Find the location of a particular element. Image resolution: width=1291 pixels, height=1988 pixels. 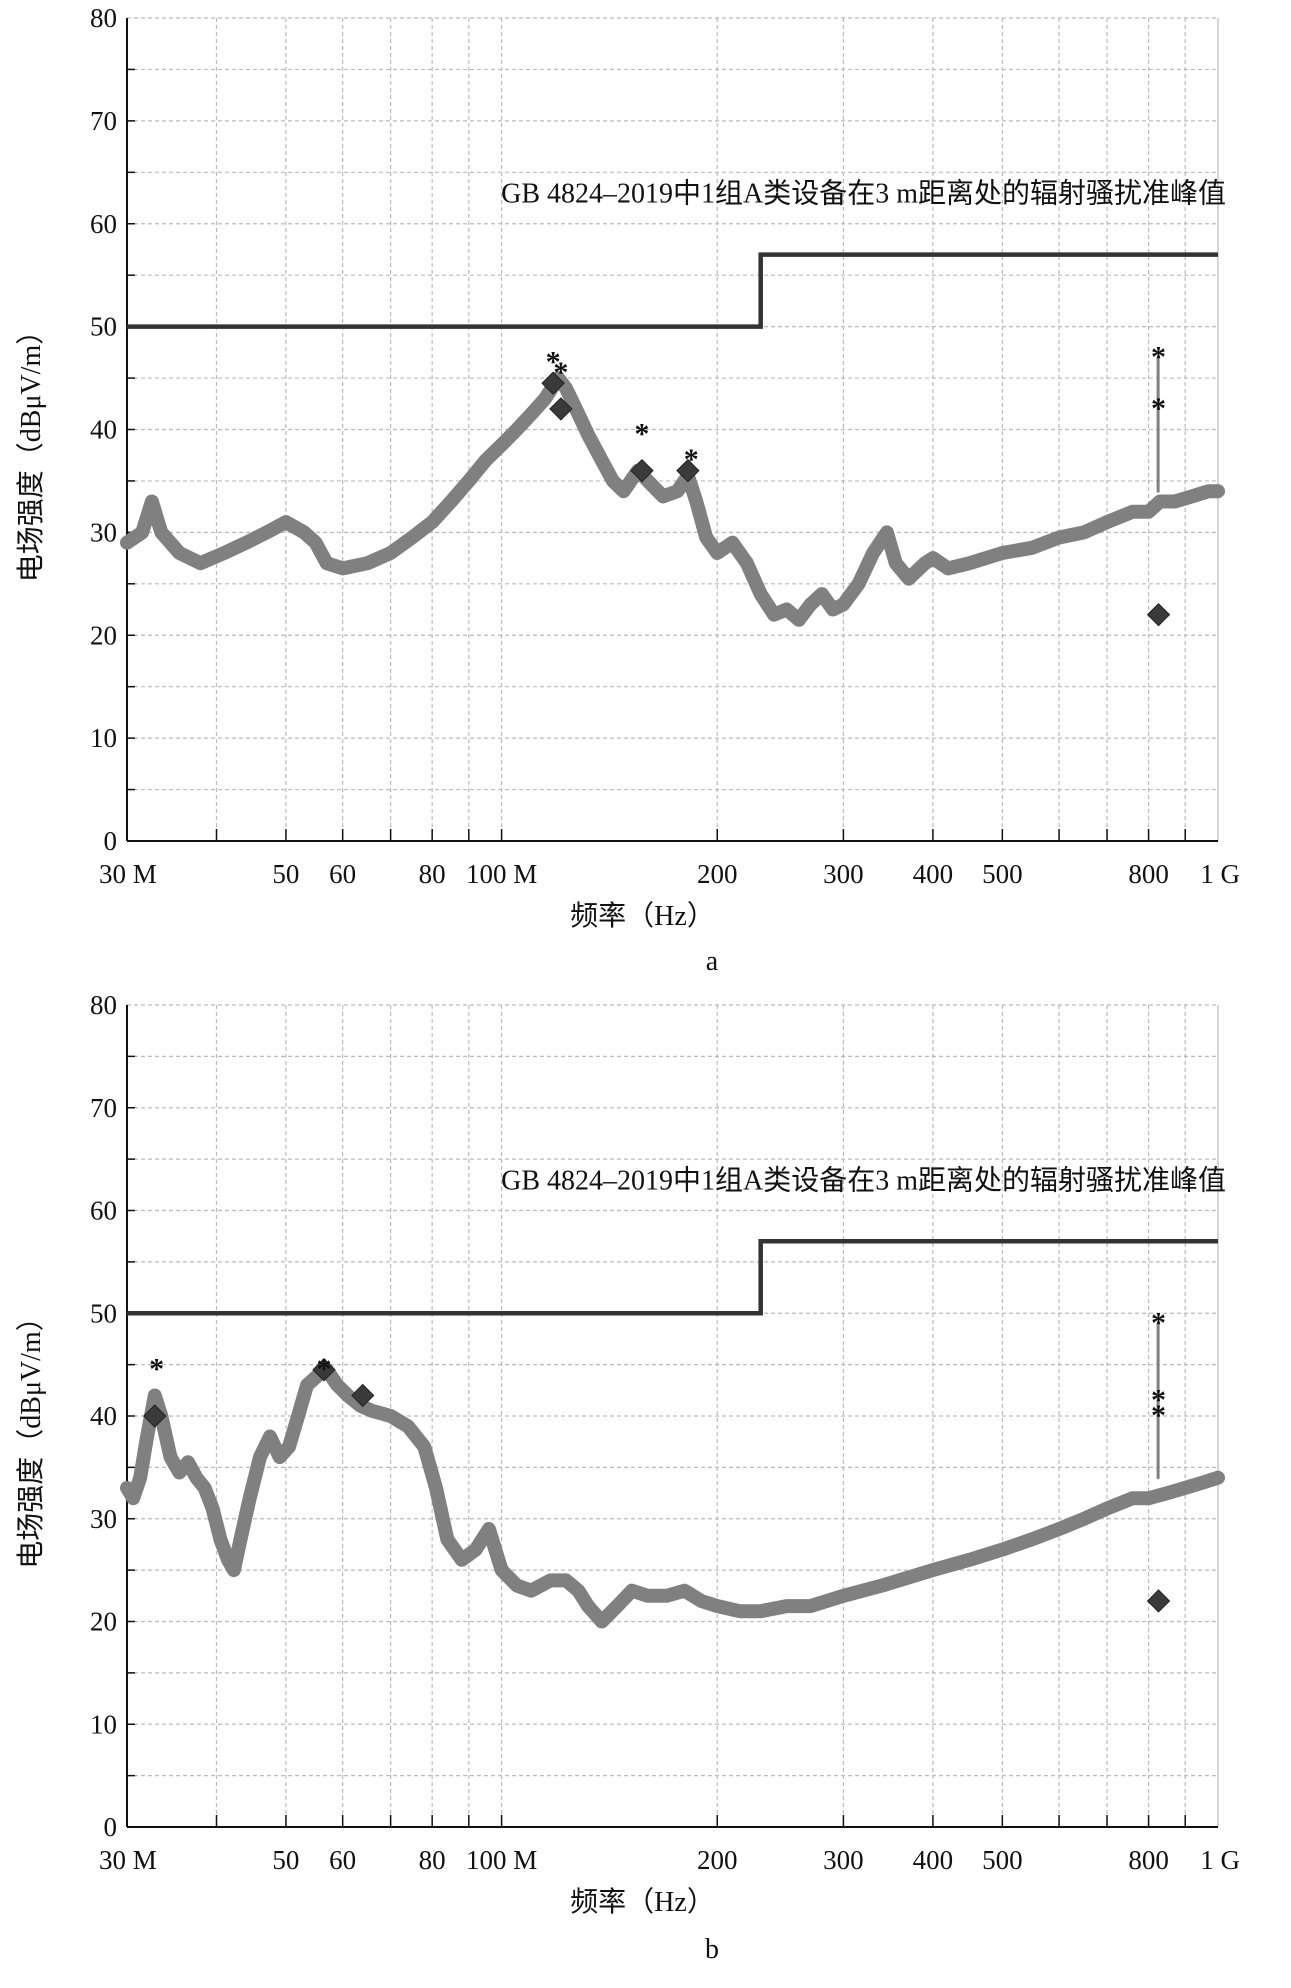

panel-label: b is located at coordinates (712, 1949).